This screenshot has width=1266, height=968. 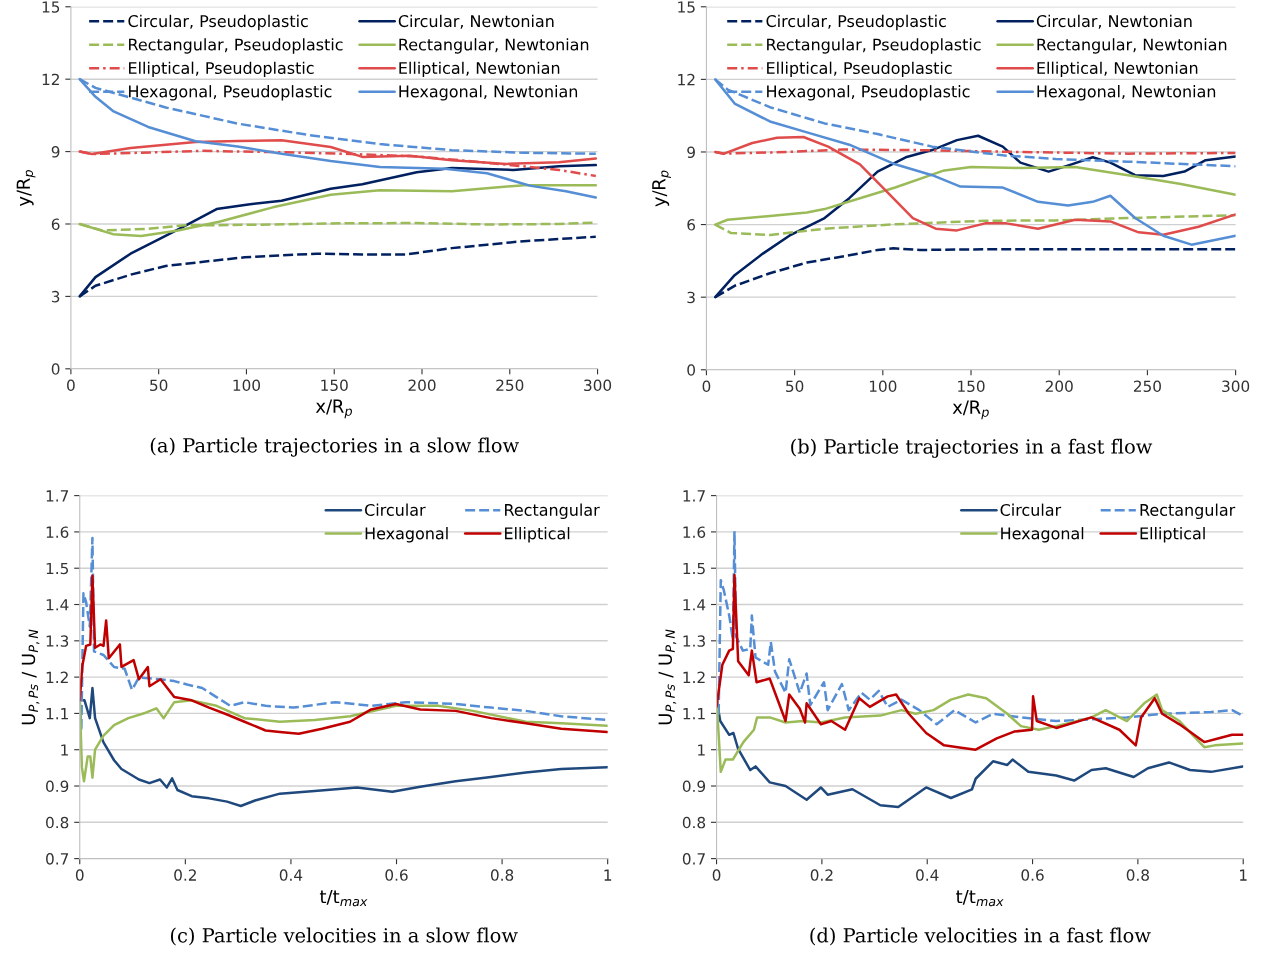 I want to click on text: (c) Particle velocities in a slow flow, so click(x=344, y=936).